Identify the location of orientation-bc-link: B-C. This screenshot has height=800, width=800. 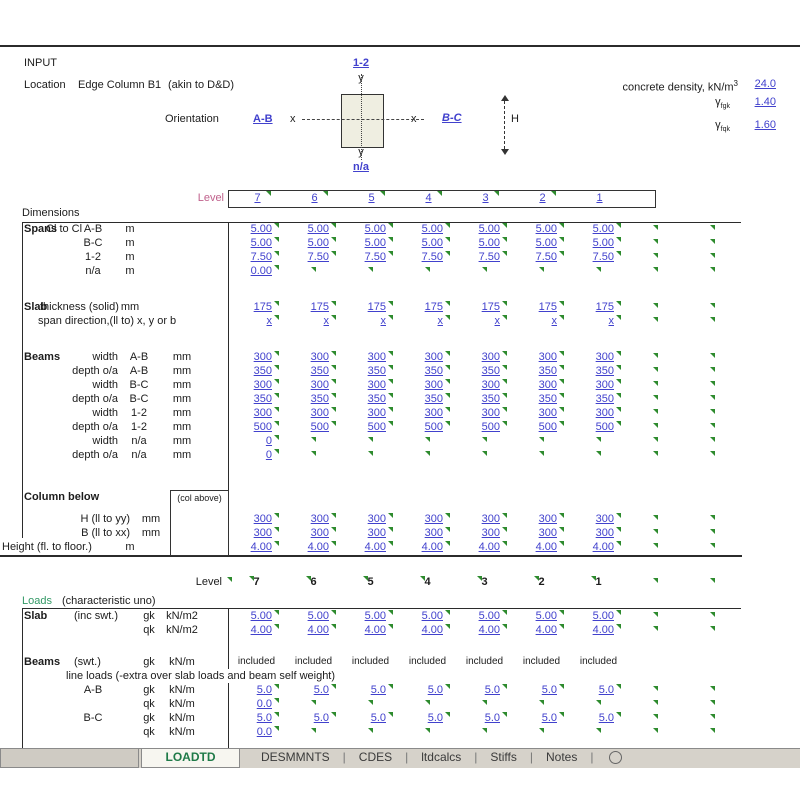
(452, 118).